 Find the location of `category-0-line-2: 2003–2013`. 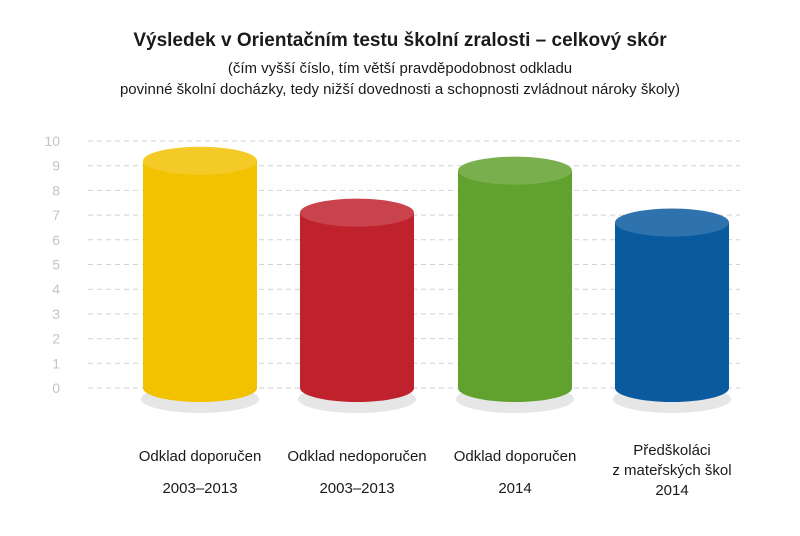

category-0-line-2: 2003–2013 is located at coordinates (200, 488).